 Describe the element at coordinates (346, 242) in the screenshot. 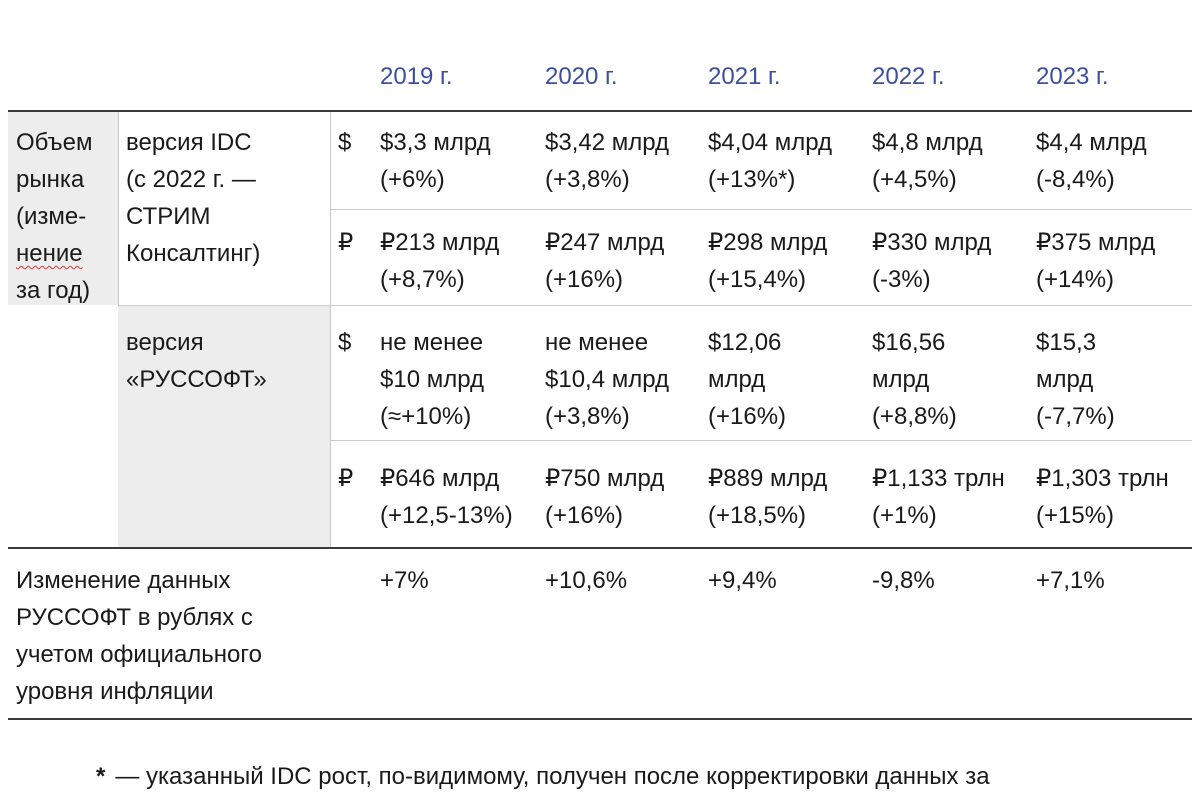

I see `currency-symbol-rub: ₽` at that location.